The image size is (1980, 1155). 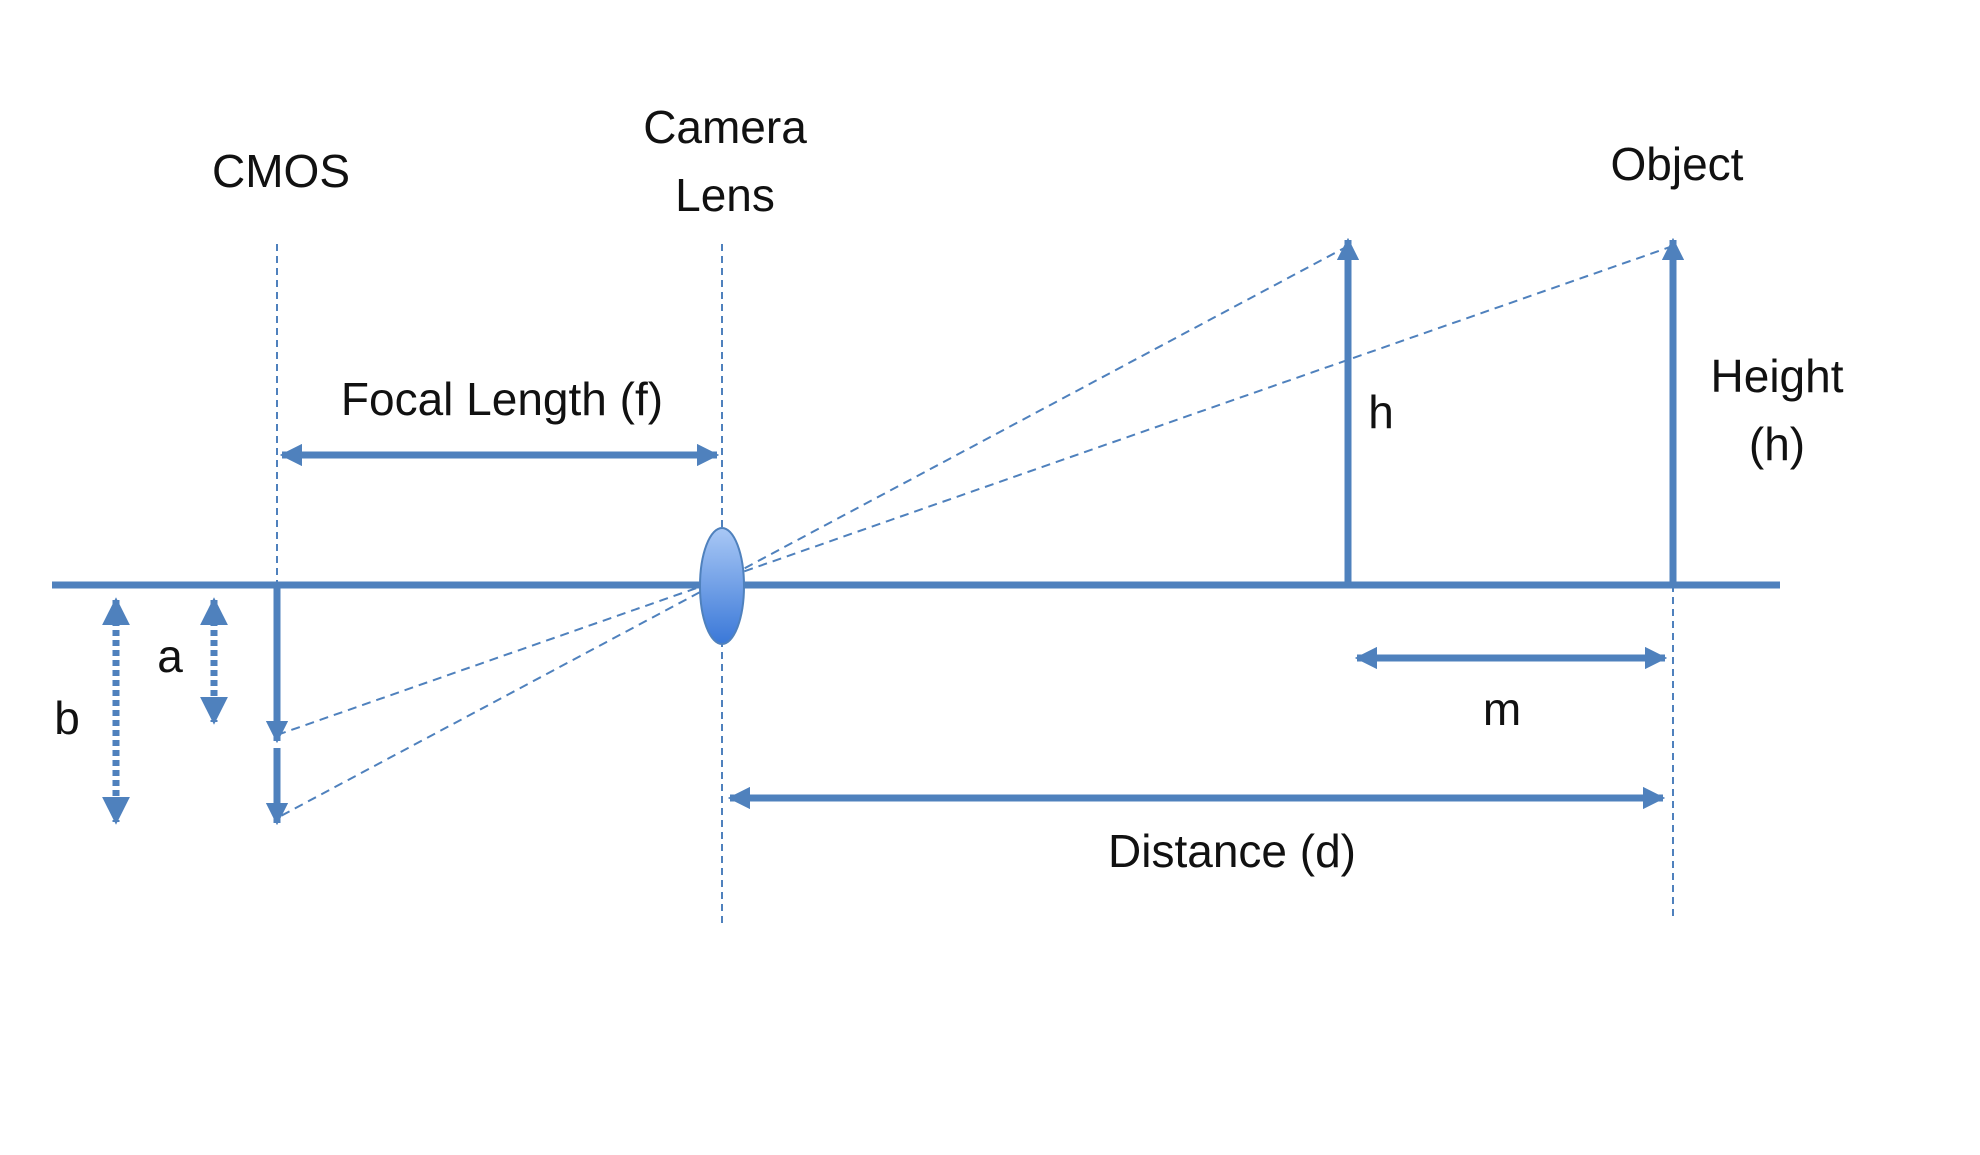 What do you see at coordinates (1502, 709) in the screenshot?
I see `m-label: m` at bounding box center [1502, 709].